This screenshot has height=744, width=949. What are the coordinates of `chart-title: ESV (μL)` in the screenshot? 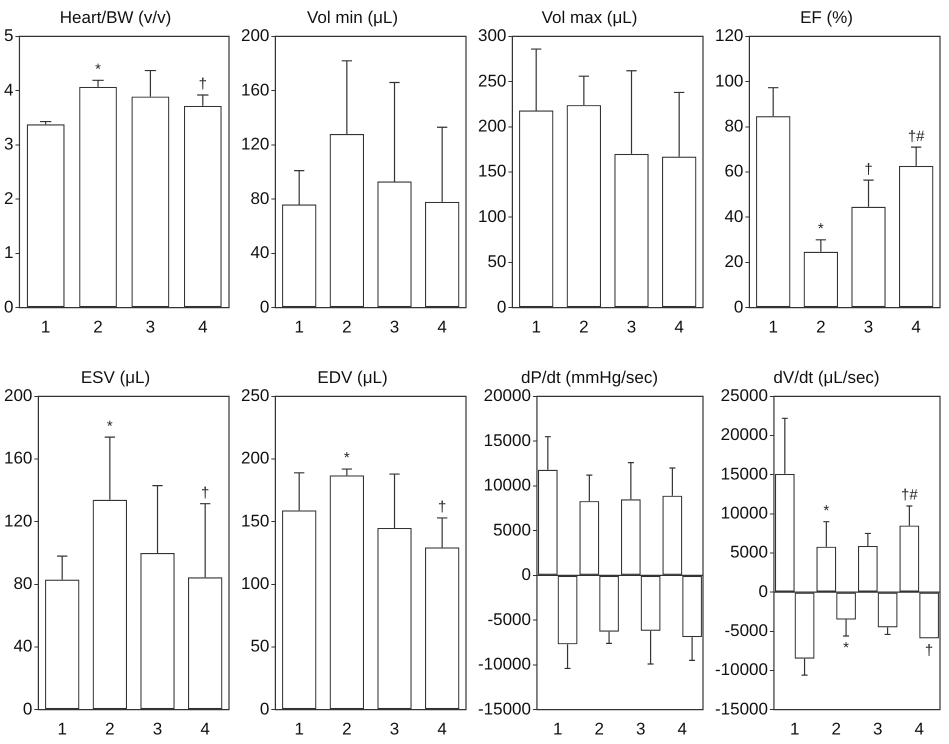 It's located at (115, 377).